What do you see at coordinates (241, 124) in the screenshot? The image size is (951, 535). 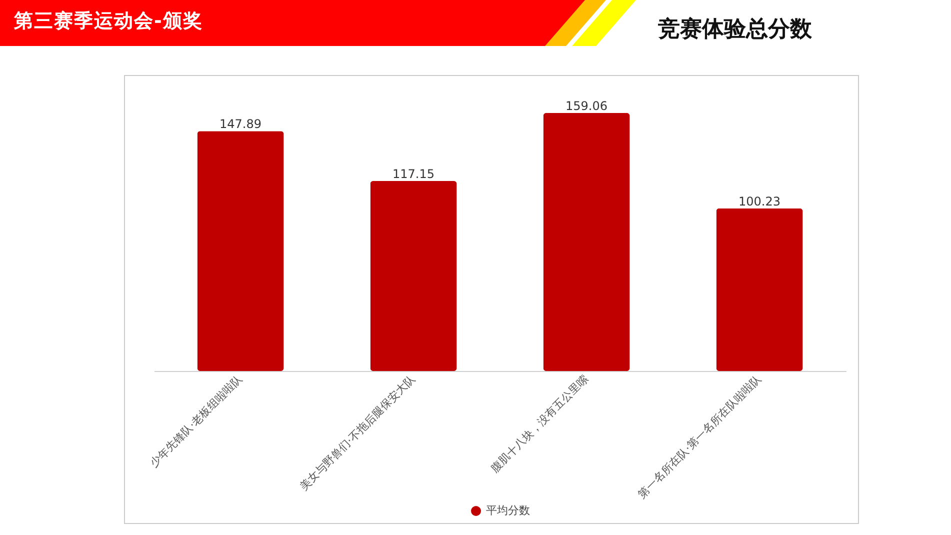 I see `data-label: 147.89` at bounding box center [241, 124].